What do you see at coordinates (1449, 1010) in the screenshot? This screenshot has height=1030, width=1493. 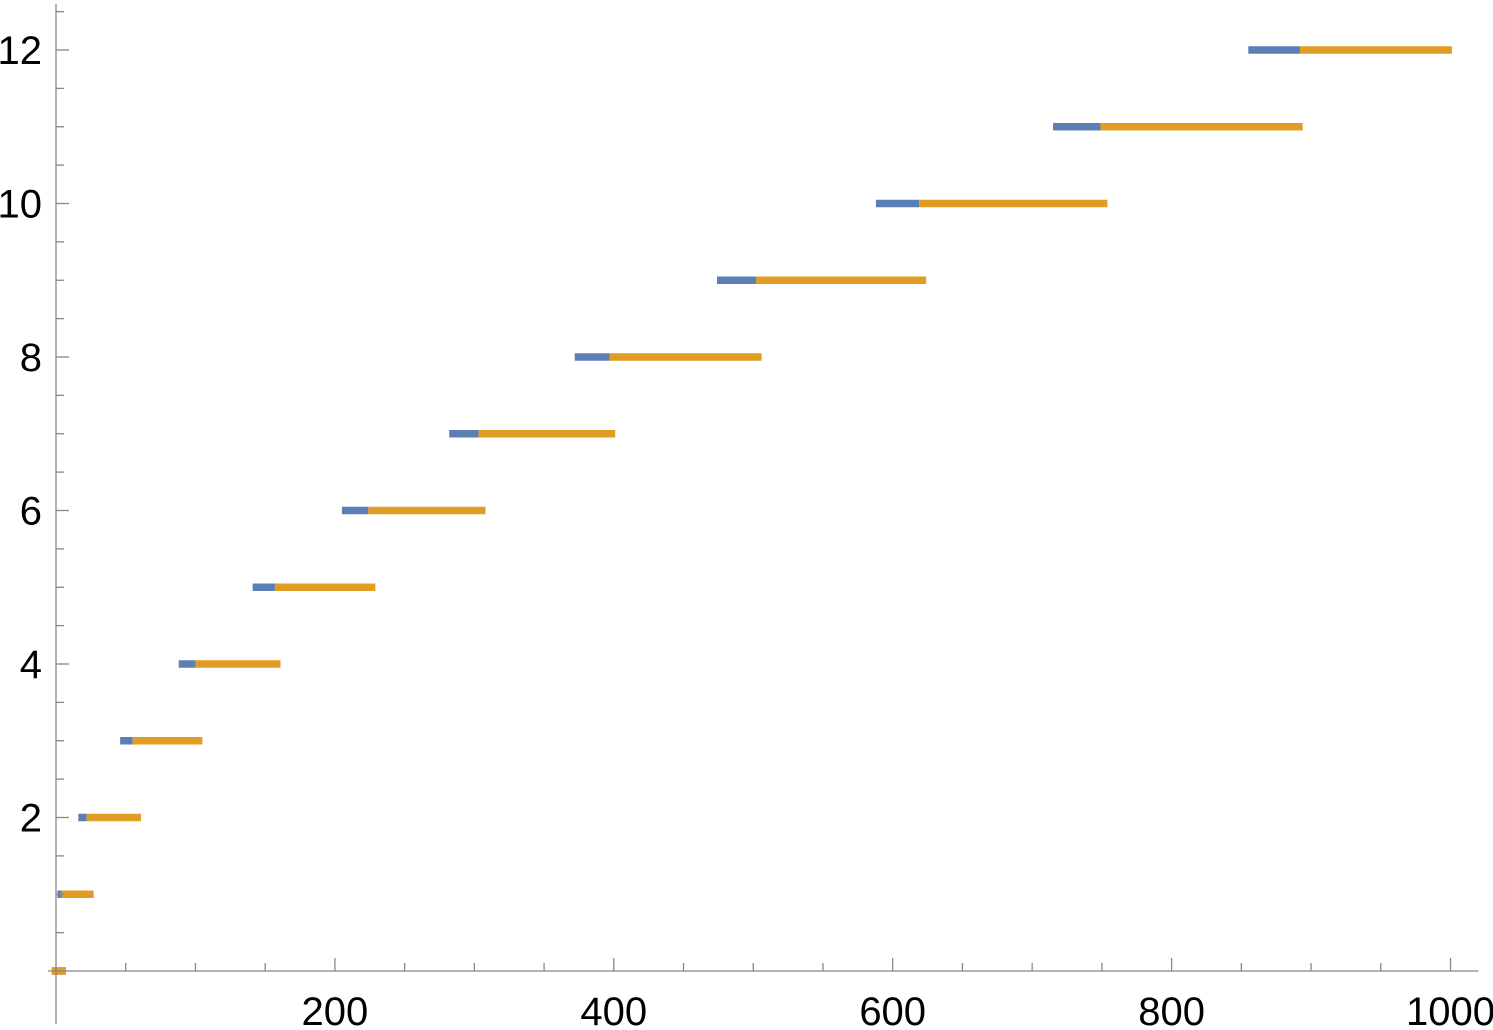 I see `x-tick-label-1000: 1000` at bounding box center [1449, 1010].